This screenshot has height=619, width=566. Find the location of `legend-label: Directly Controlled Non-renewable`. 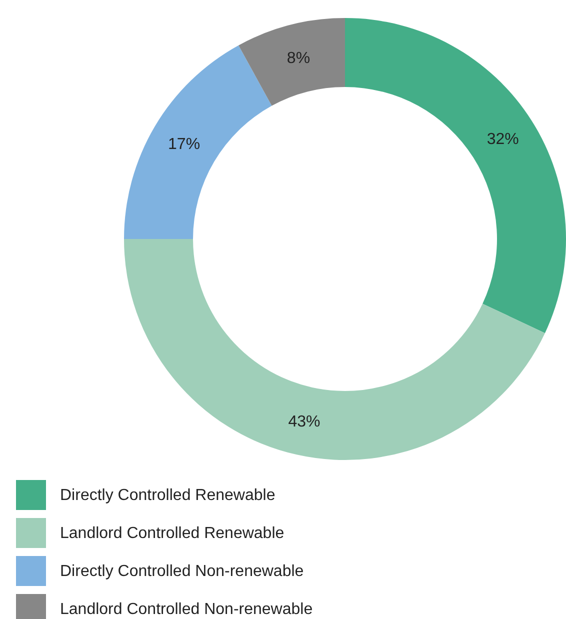

legend-label: Directly Controlled Non-renewable is located at coordinates (182, 571).